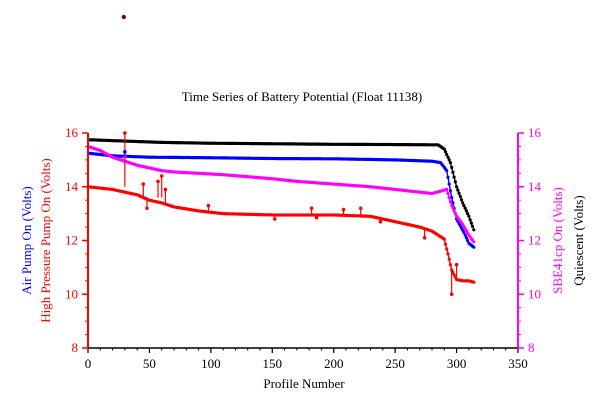  Describe the element at coordinates (531, 347) in the screenshot. I see `right-tick-label: 8` at that location.